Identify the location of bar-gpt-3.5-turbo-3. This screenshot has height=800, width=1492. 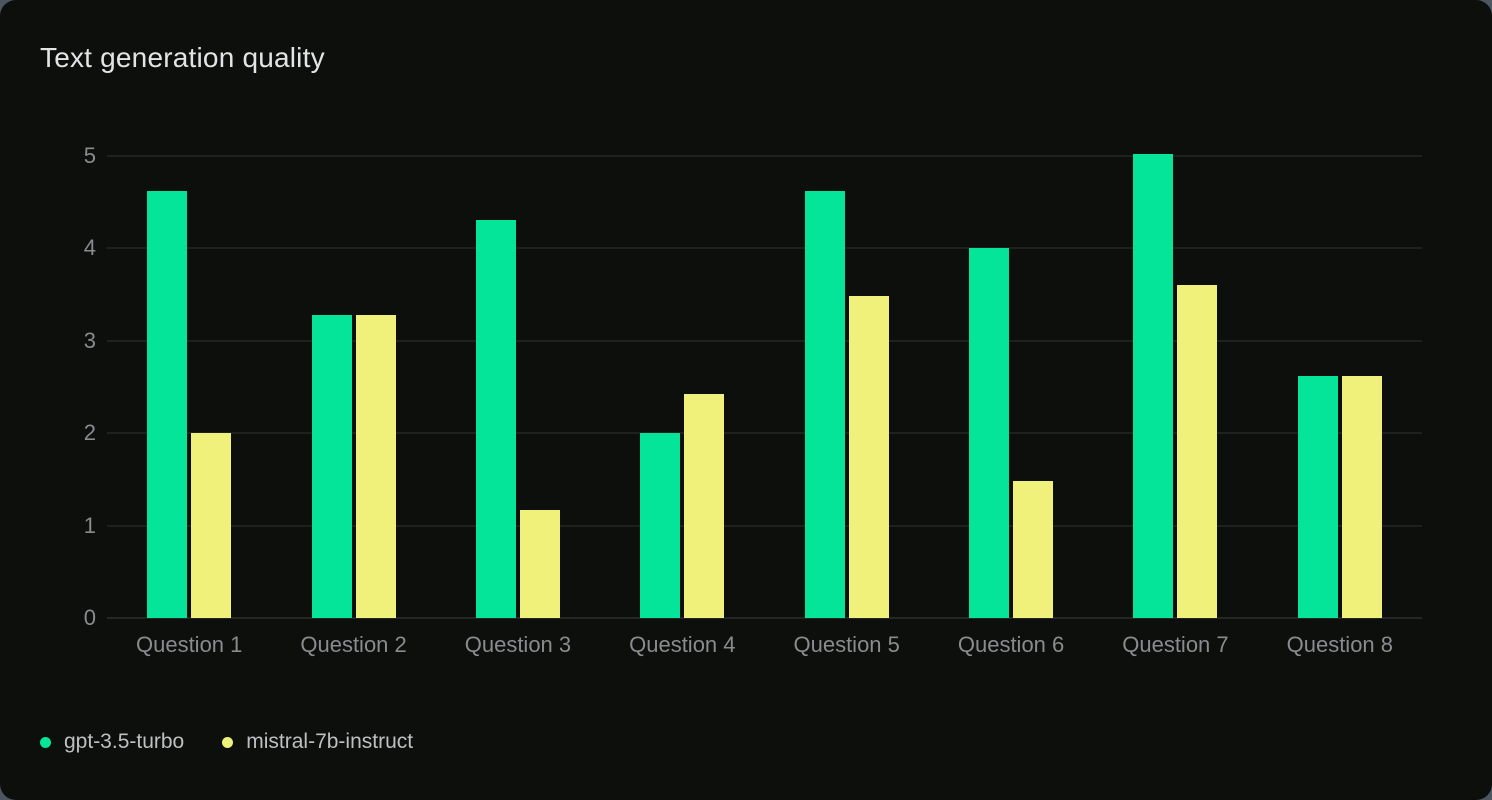
(495, 418).